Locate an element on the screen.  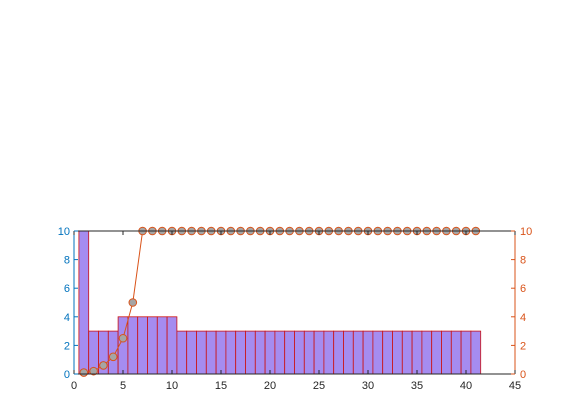
x-tick-label: 35 is located at coordinates (417, 386).